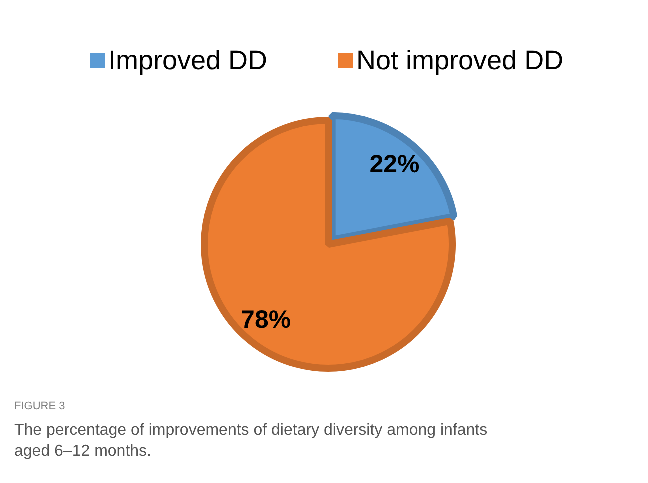 Image resolution: width=648 pixels, height=483 pixels. Describe the element at coordinates (188, 61) in the screenshot. I see `legend-label: Improved DD` at that location.